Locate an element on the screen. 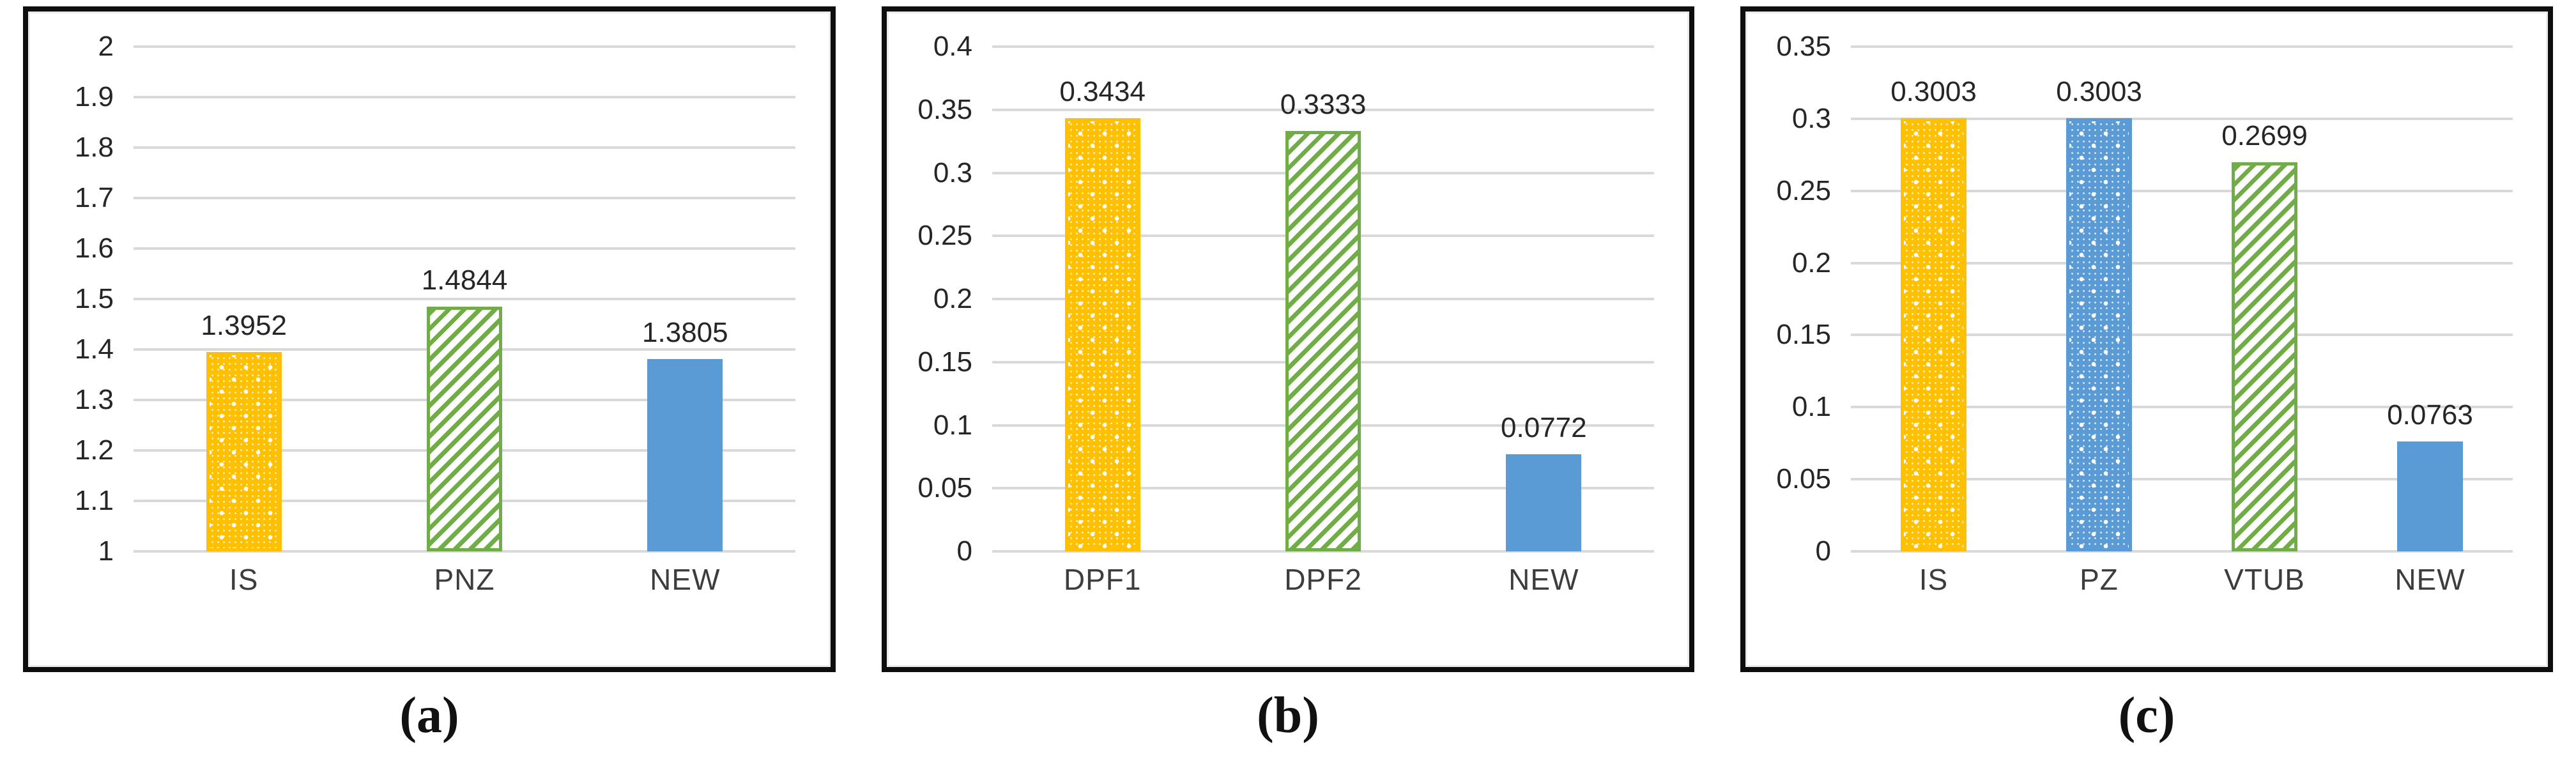 The width and height of the screenshot is (2576, 759). bar-vtub is located at coordinates (2264, 356).